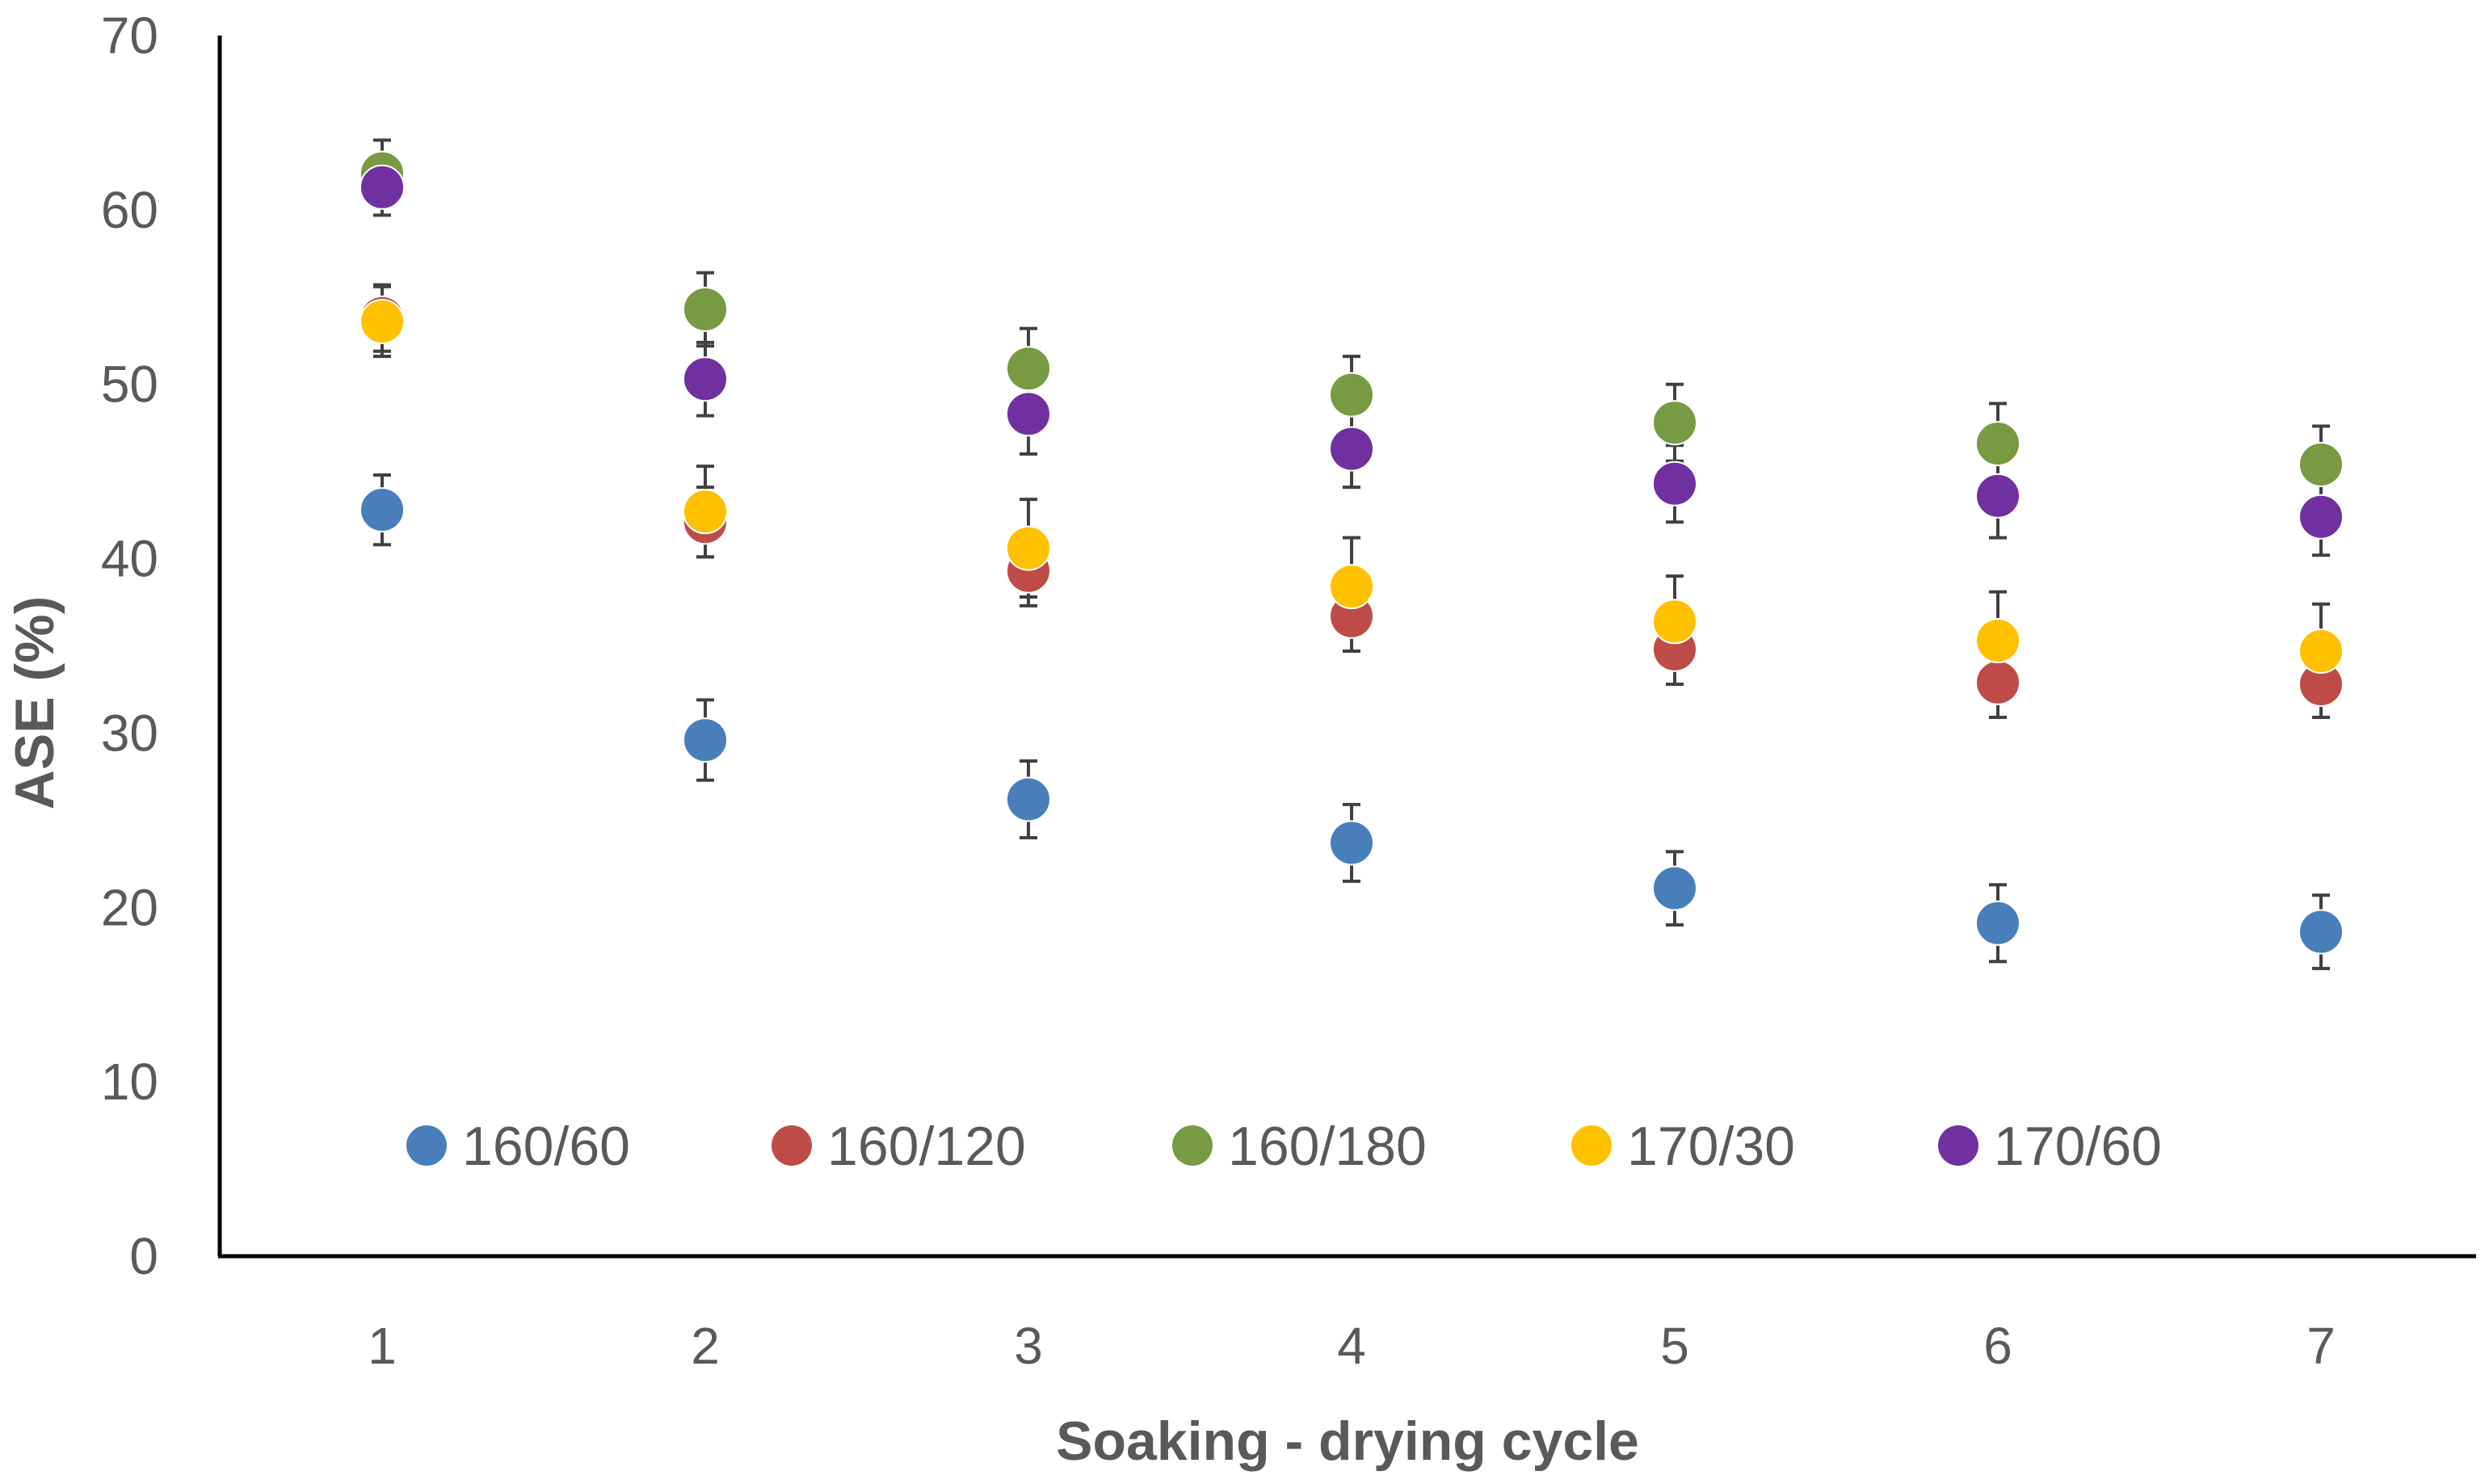 The image size is (2485, 1484). Describe the element at coordinates (1028, 1346) in the screenshot. I see `x-tick-label-3: 3` at that location.